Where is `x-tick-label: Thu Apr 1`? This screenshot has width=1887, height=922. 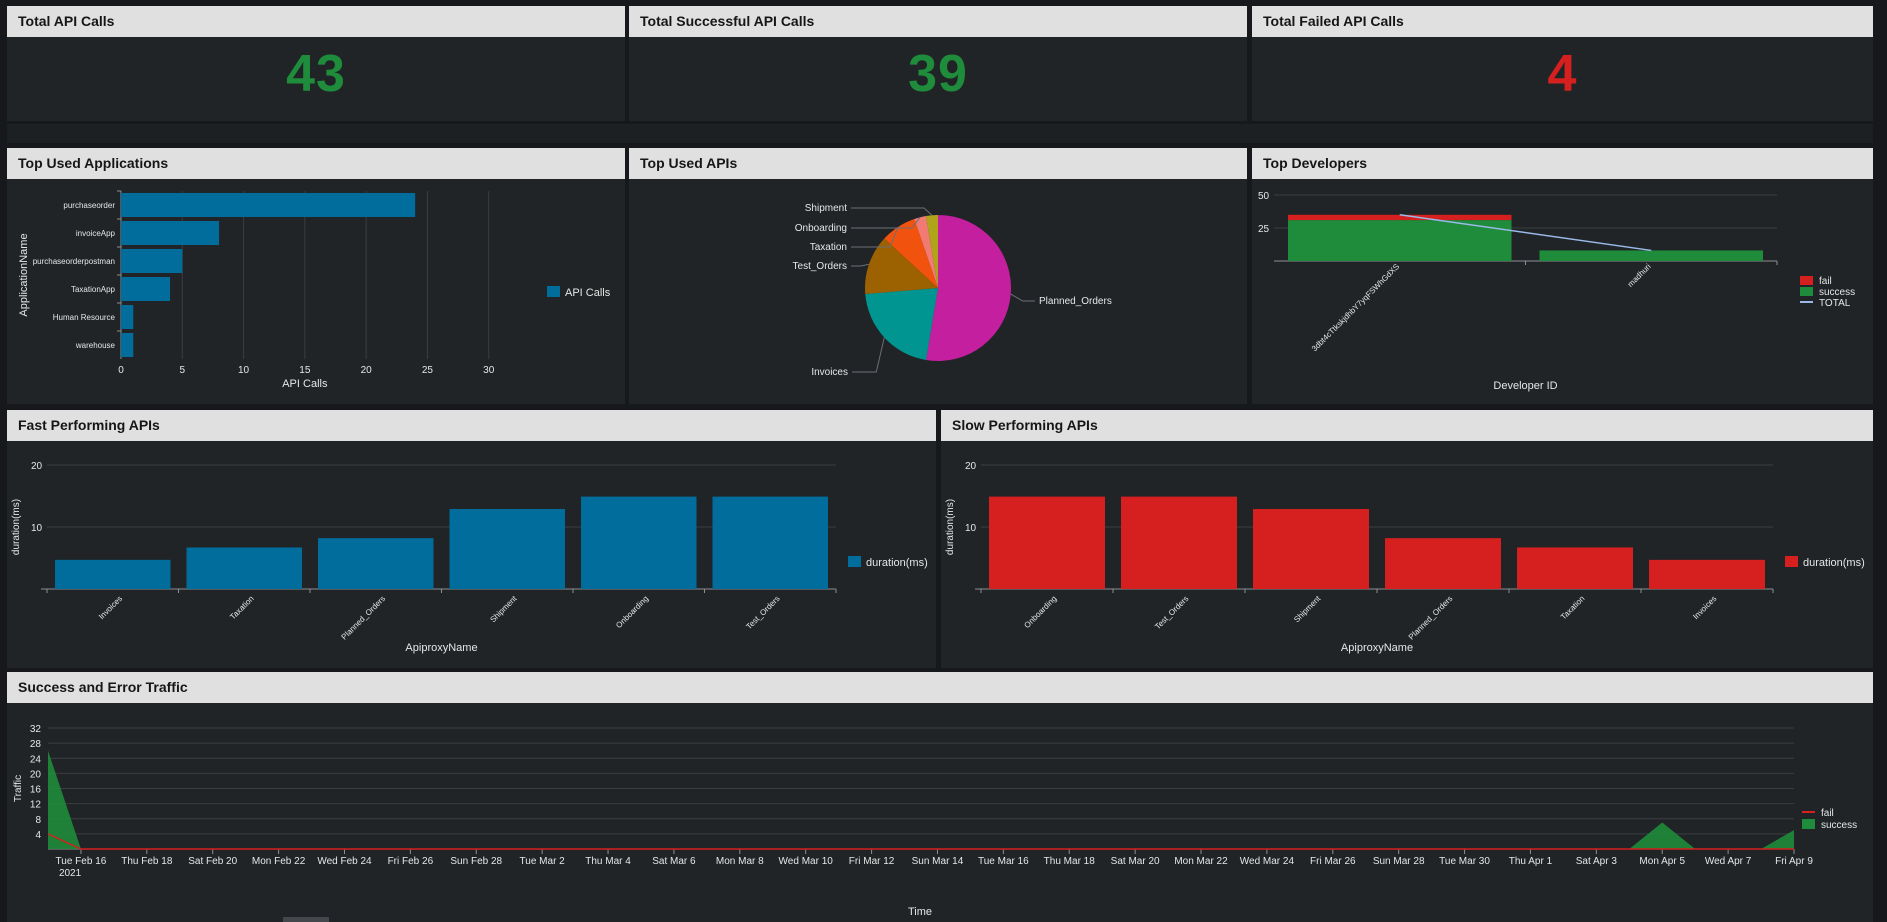
x-tick-label: Thu Apr 1 is located at coordinates (1531, 861).